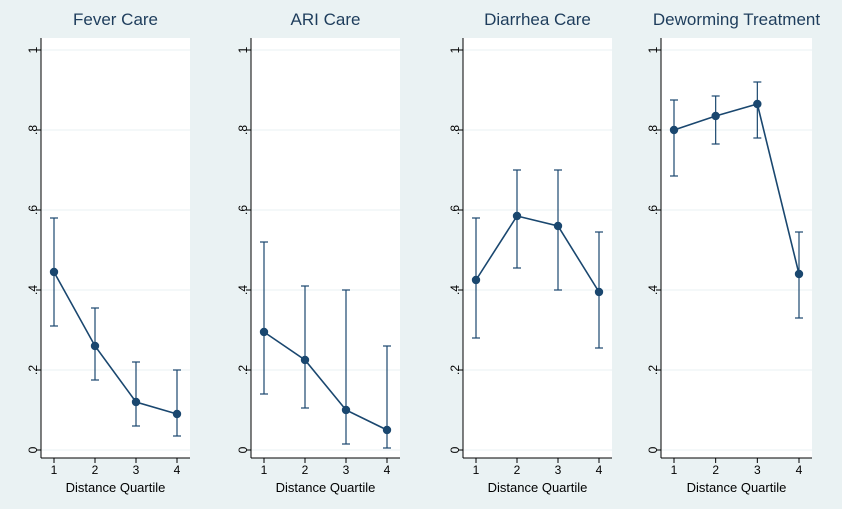 The width and height of the screenshot is (842, 514). I want to click on panel-title: ARI Care, so click(326, 19).